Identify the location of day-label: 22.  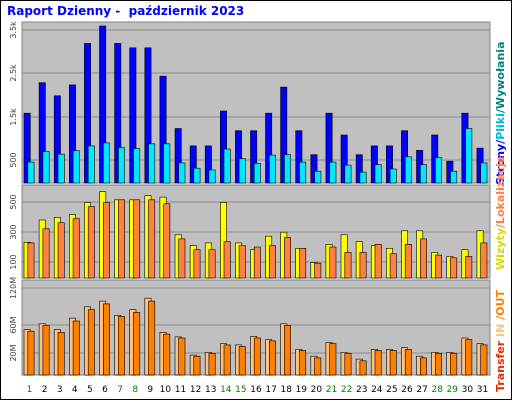
(346, 390).